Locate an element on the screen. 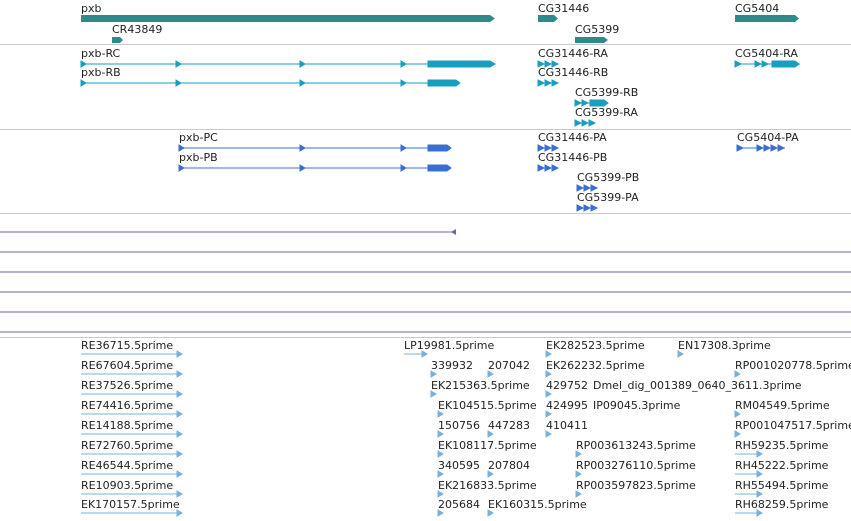 Image resolution: width=851 pixels, height=521 pixels. transcript-label: CG5399-RA is located at coordinates (606, 112).